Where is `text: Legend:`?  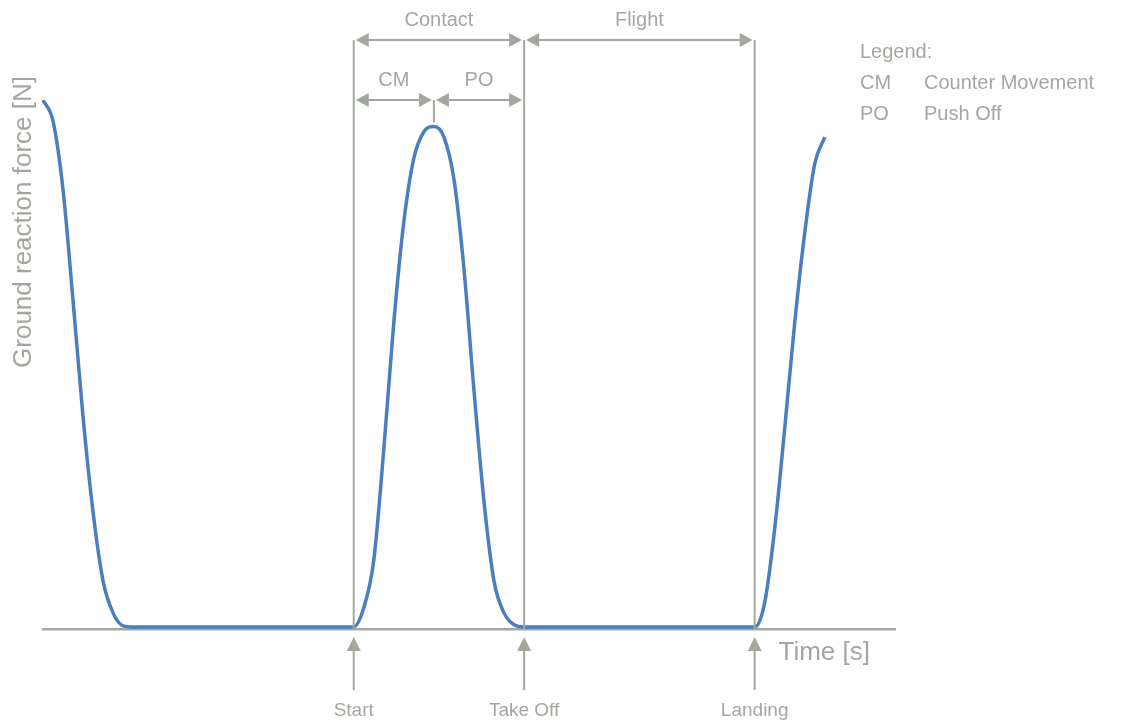
text: Legend: is located at coordinates (897, 51).